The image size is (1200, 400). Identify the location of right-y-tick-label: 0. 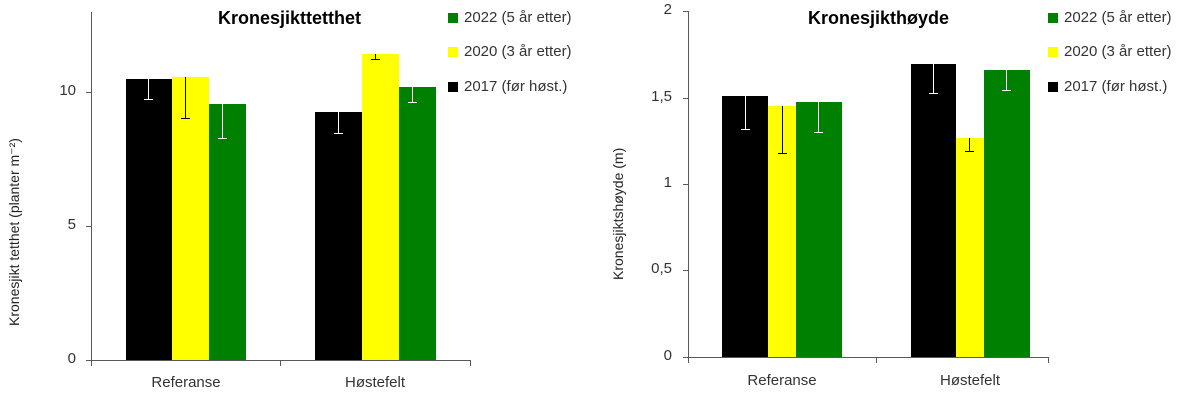
(667, 355).